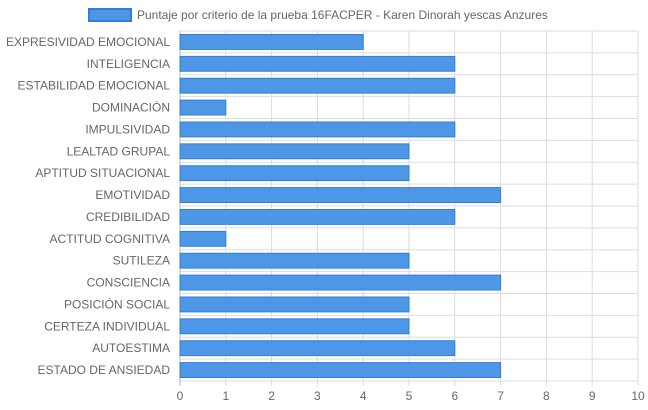 This screenshot has height=410, width=648. What do you see at coordinates (110, 239) in the screenshot?
I see `category-label: ACTITUD COGNITIVA` at bounding box center [110, 239].